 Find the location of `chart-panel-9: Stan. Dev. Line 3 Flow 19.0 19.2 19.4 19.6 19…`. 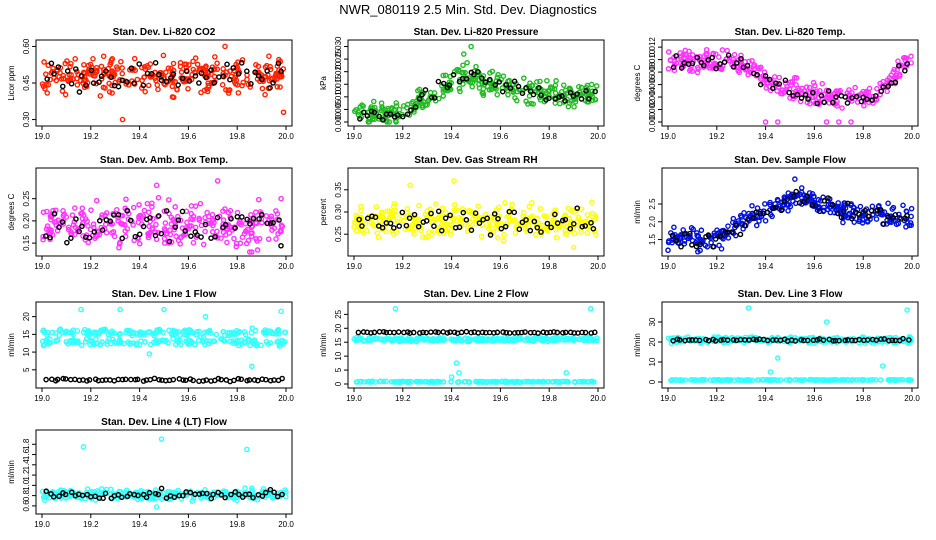

chart-panel-9: Stan. Dev. Line 3 Flow 19.0 19.2 19.4 19.6 19… is located at coordinates (776, 346).